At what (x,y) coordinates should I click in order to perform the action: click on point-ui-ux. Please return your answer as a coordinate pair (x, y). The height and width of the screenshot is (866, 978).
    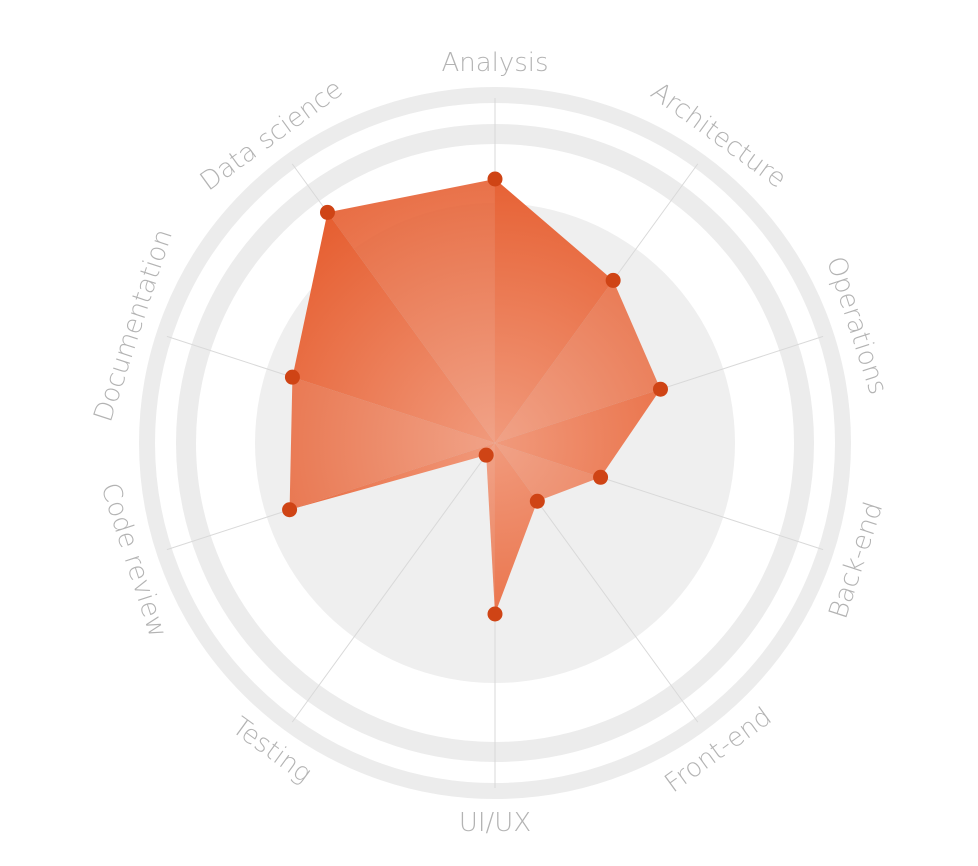
    Looking at the image, I should click on (495, 614).